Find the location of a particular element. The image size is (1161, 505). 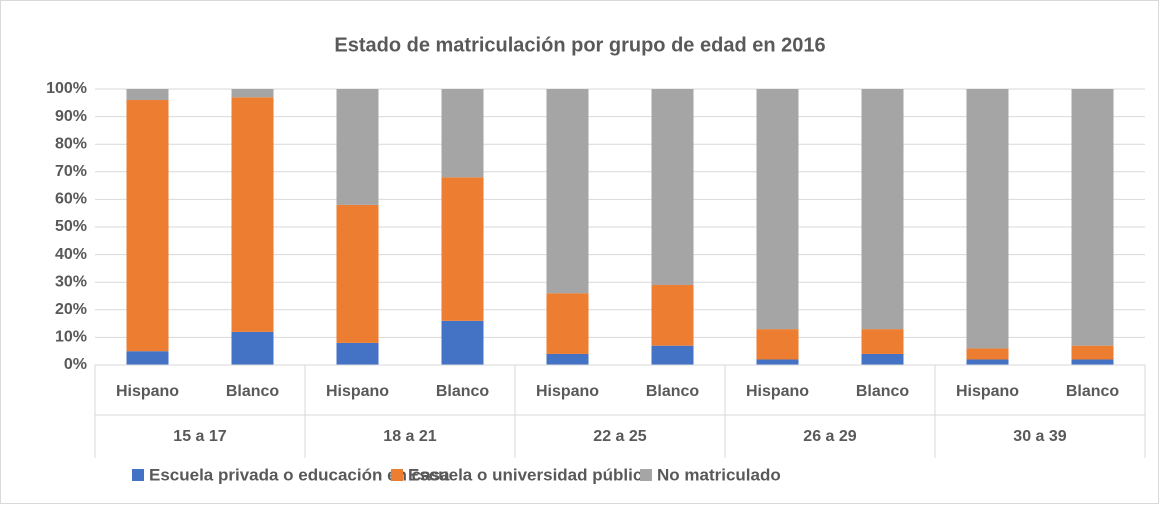

legend-label: Escuela privada o educación en casa is located at coordinates (299, 474).